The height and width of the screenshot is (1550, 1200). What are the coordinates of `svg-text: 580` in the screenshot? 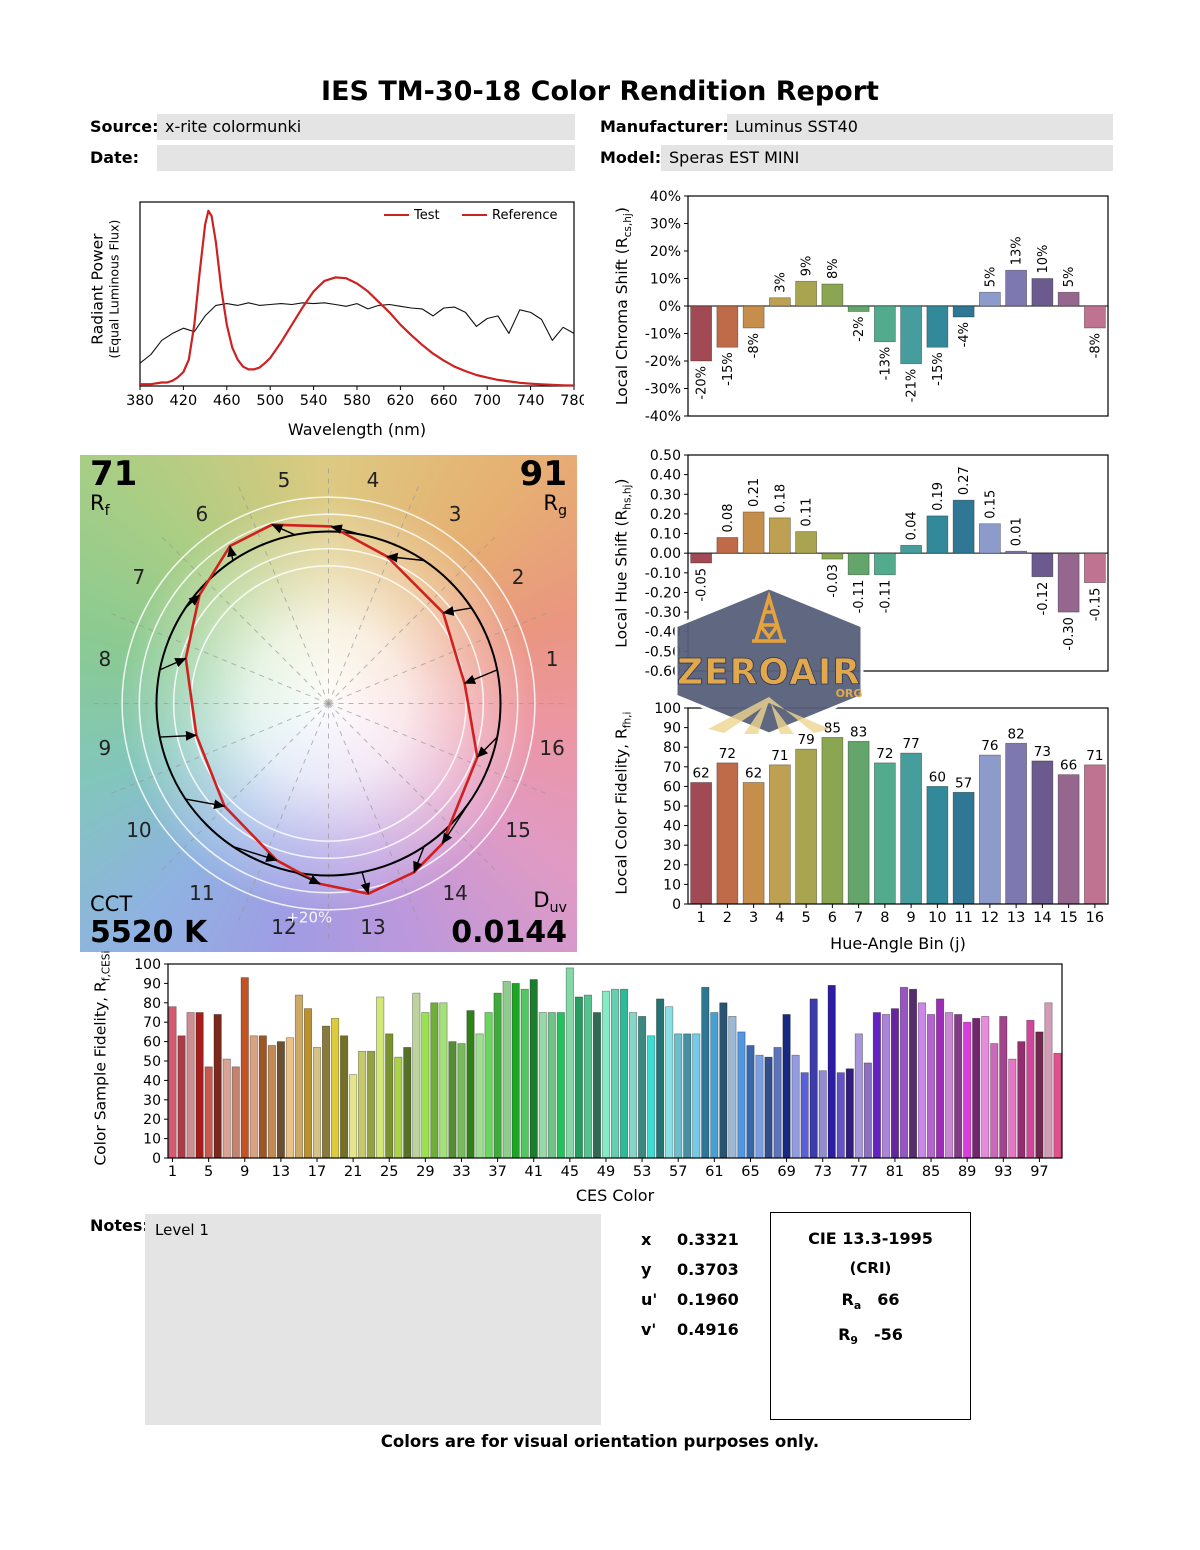 It's located at (357, 401).